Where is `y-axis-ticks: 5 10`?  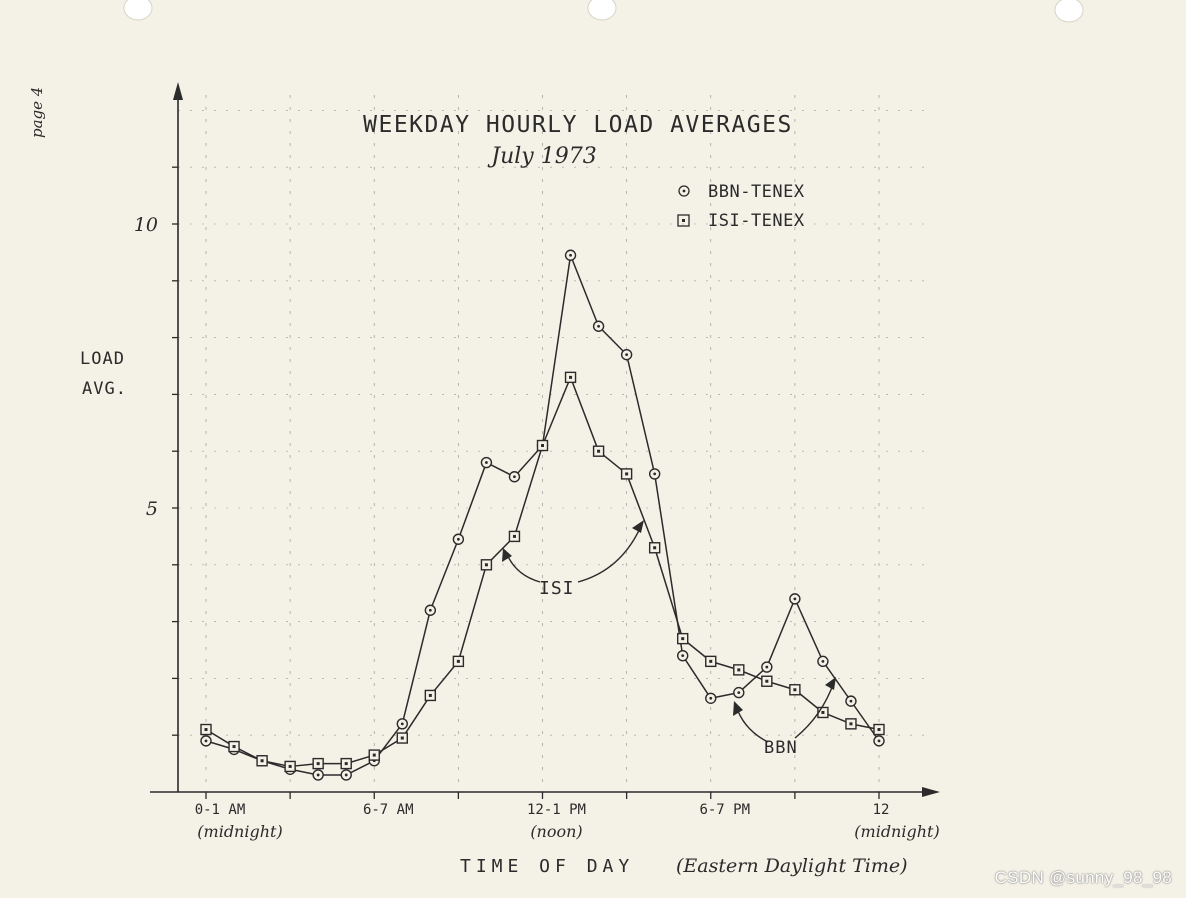 y-axis-ticks: 5 10 is located at coordinates (156, 451).